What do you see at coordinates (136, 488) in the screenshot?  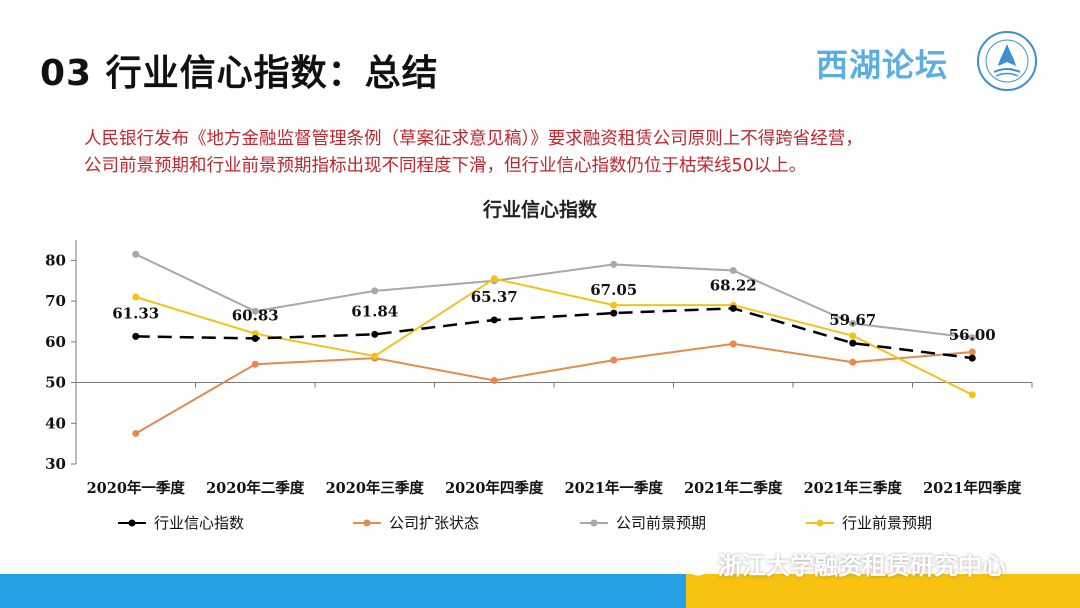 I see `x-tick-label: 2020年一季度` at bounding box center [136, 488].